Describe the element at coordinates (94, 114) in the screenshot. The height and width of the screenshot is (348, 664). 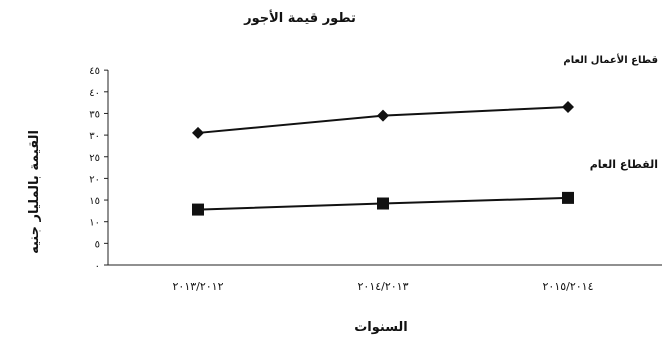
I see `y-tick-label: ٣٥` at that location.